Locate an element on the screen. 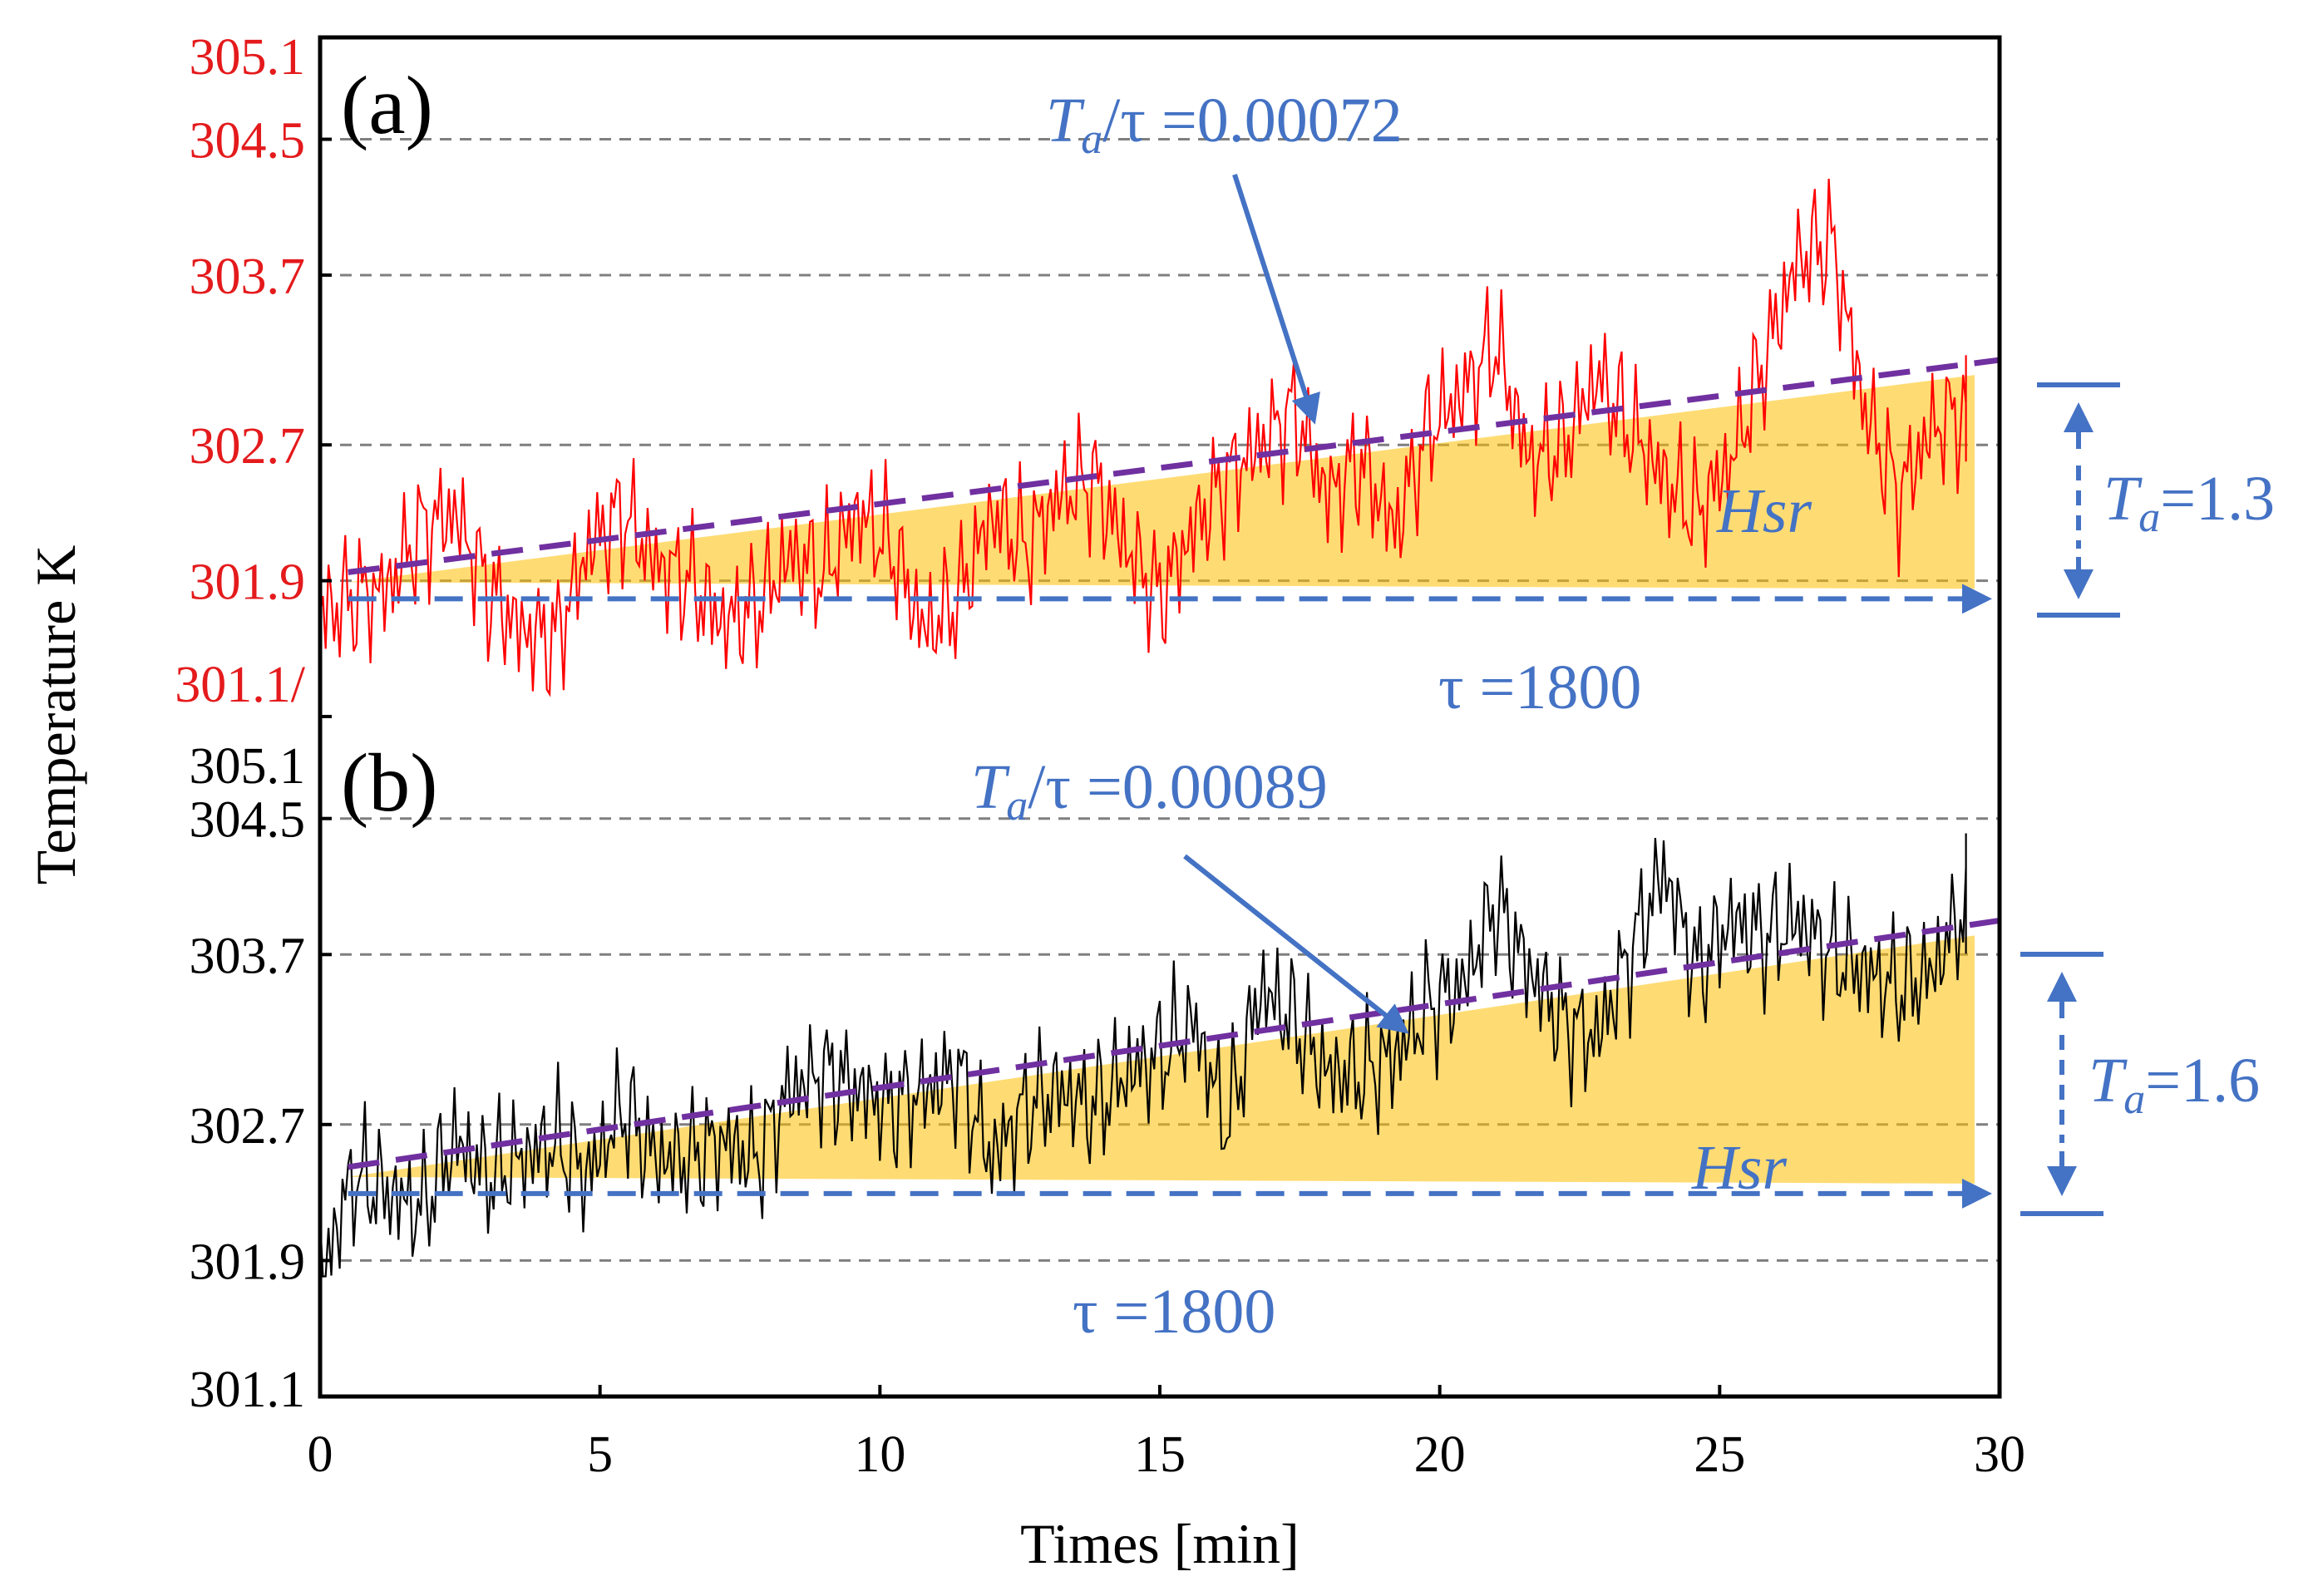 Image resolution: width=2313 pixels, height=1596 pixels. panel-b-y-tick-label: 301.1 is located at coordinates (248, 1390).